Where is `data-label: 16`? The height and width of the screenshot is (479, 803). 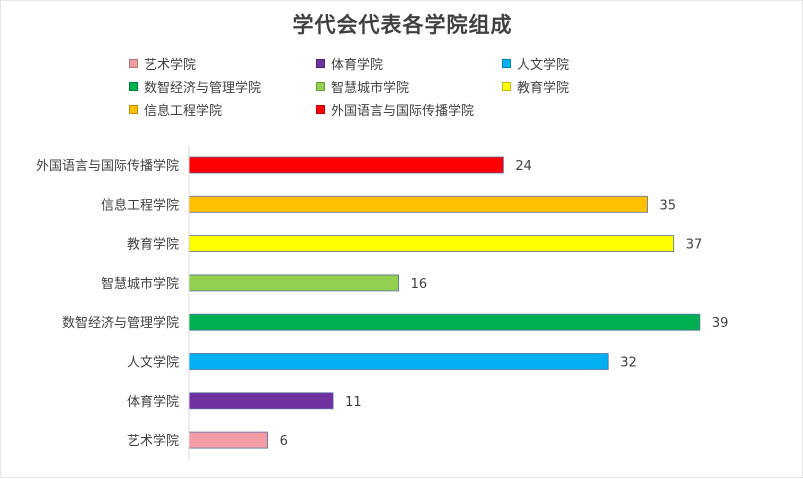
data-label: 16 is located at coordinates (419, 284).